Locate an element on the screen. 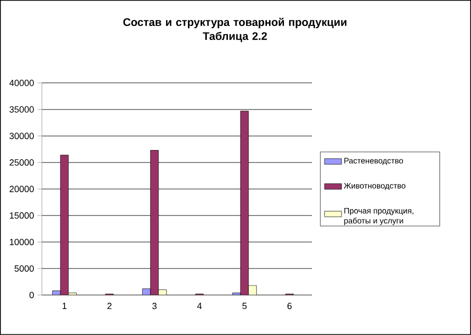 The width and height of the screenshot is (471, 335). x-tick-label: 6 is located at coordinates (289, 306).